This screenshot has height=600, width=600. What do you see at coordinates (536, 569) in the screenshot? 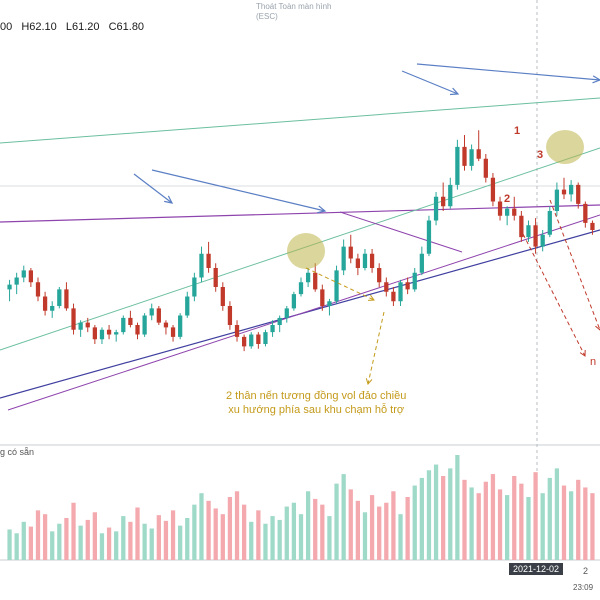
I see `x-axis-highlight-date: 2021-12-02` at bounding box center [536, 569].